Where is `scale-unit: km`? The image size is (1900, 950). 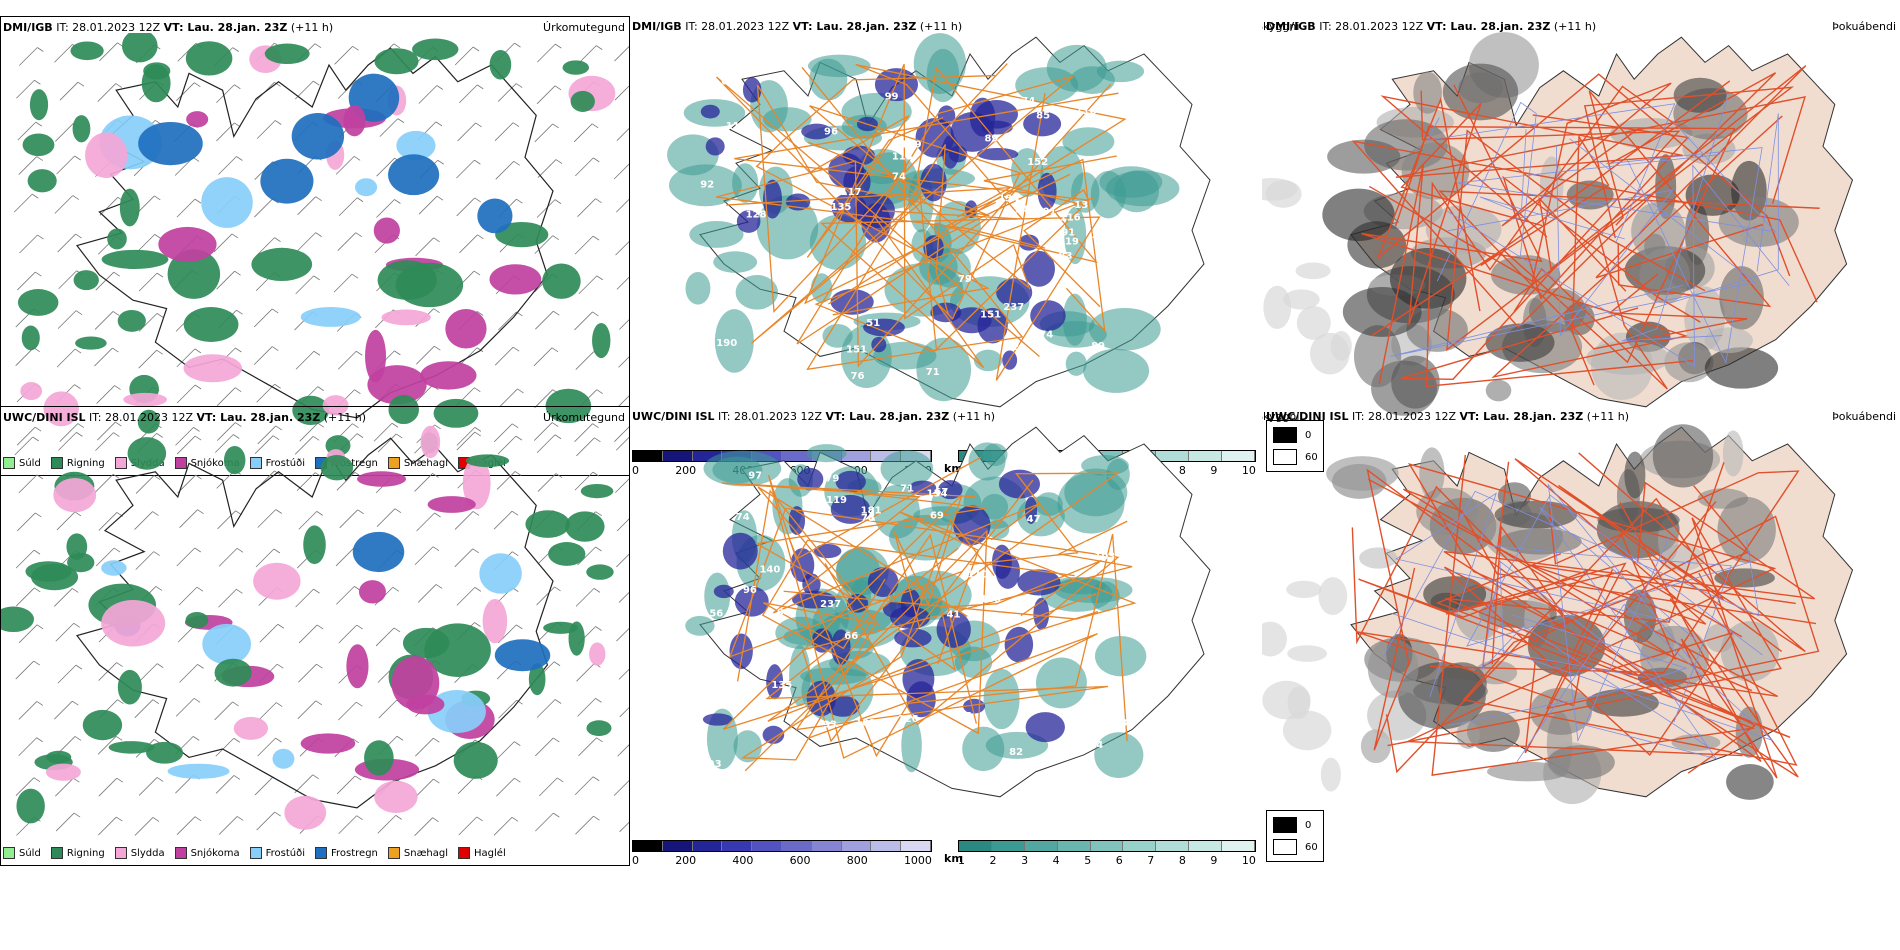
scale-unit: km is located at coordinates (953, 858).